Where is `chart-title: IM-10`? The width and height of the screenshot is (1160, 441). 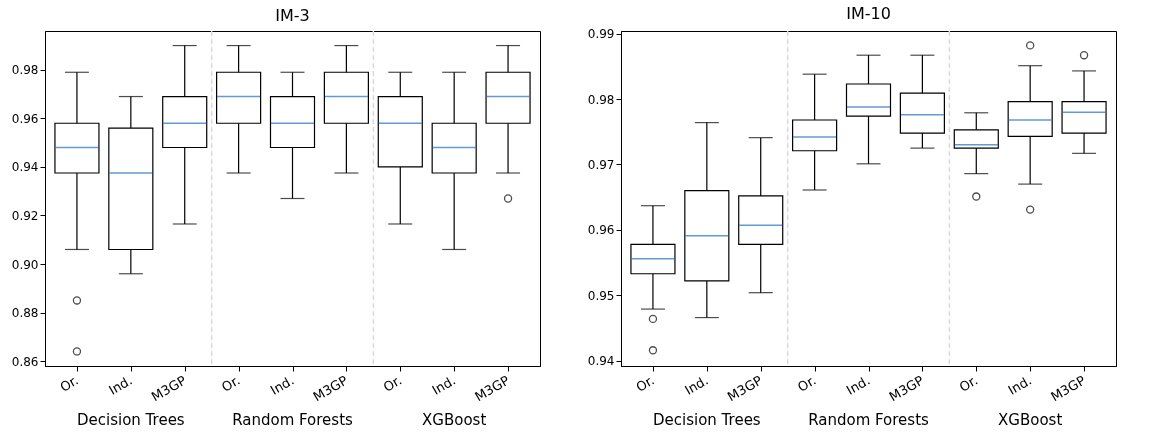
chart-title: IM-10 is located at coordinates (868, 13).